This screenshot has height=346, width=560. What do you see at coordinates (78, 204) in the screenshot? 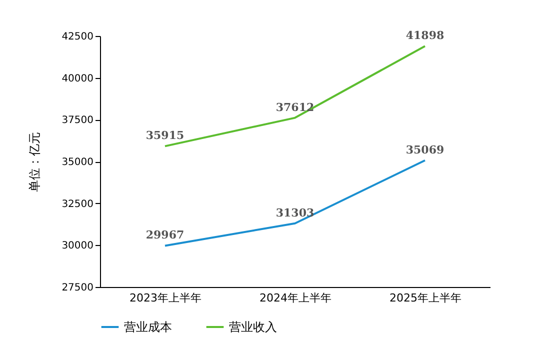
I see `y-tick-label: 32500` at bounding box center [78, 204].